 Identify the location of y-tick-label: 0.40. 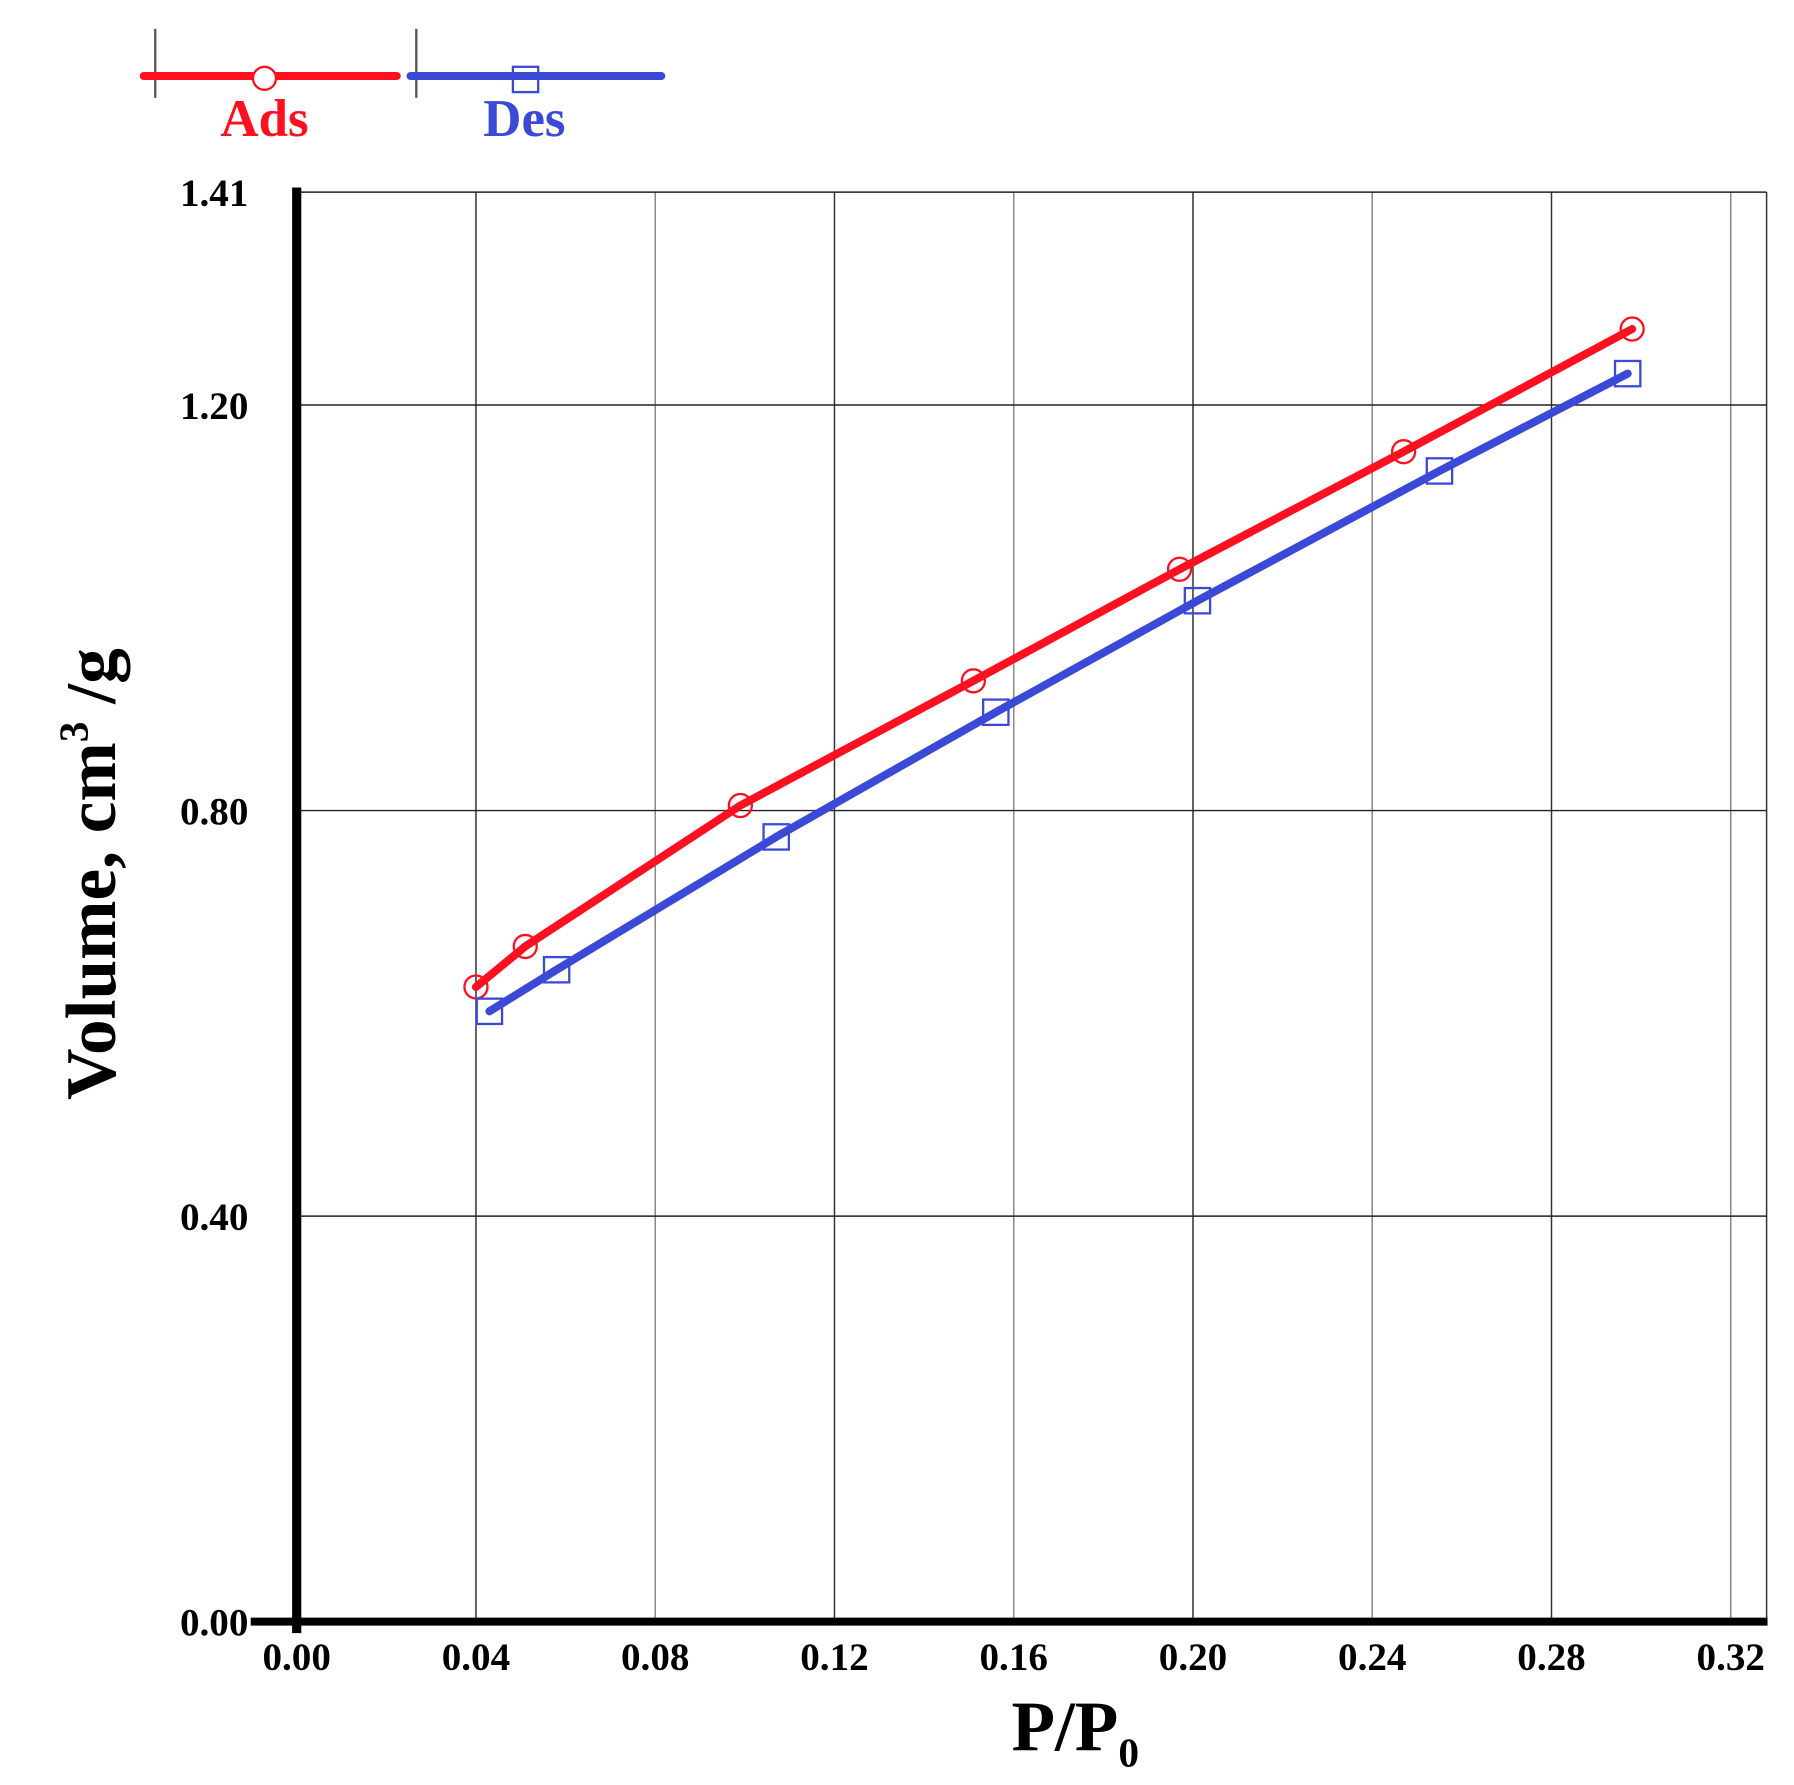
(214, 1217).